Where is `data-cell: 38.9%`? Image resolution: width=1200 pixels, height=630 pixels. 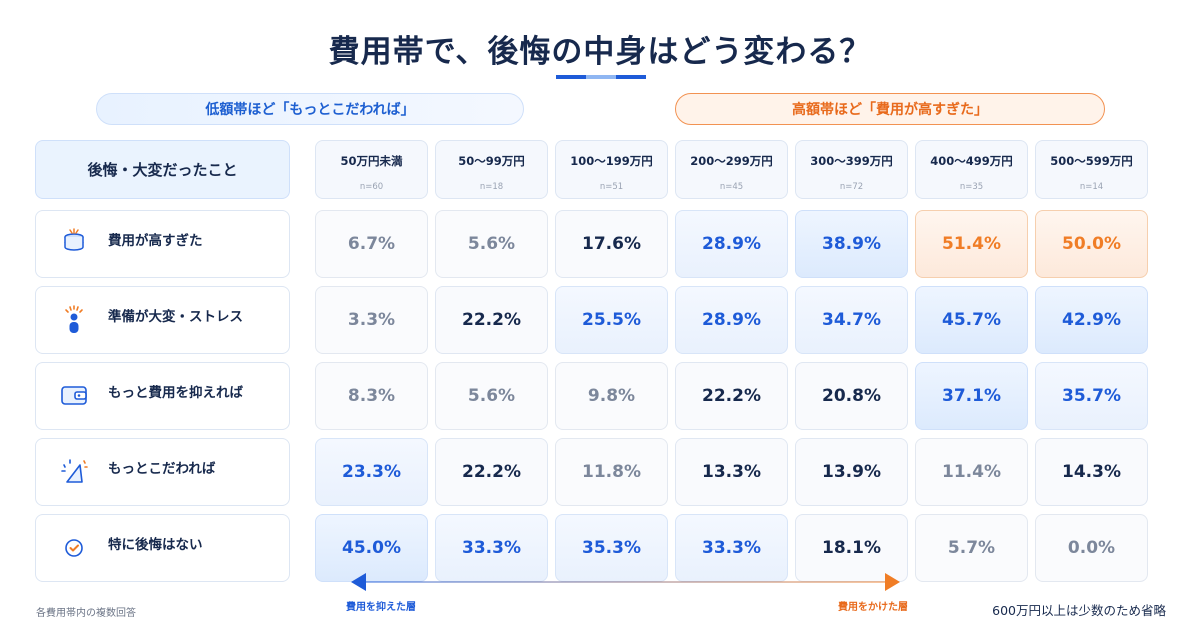
data-cell: 38.9% is located at coordinates (851, 244).